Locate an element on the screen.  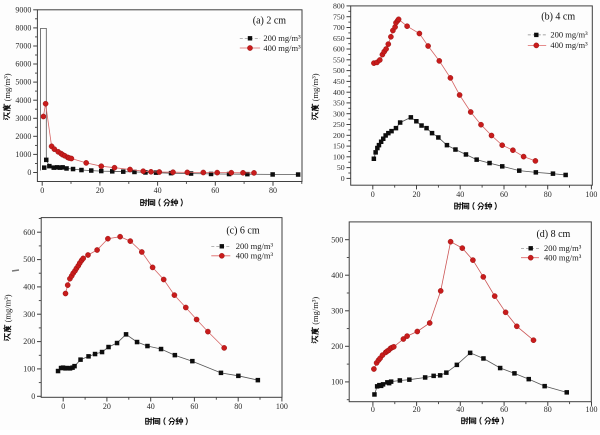
svg-text: 150 is located at coordinates (339, 146).